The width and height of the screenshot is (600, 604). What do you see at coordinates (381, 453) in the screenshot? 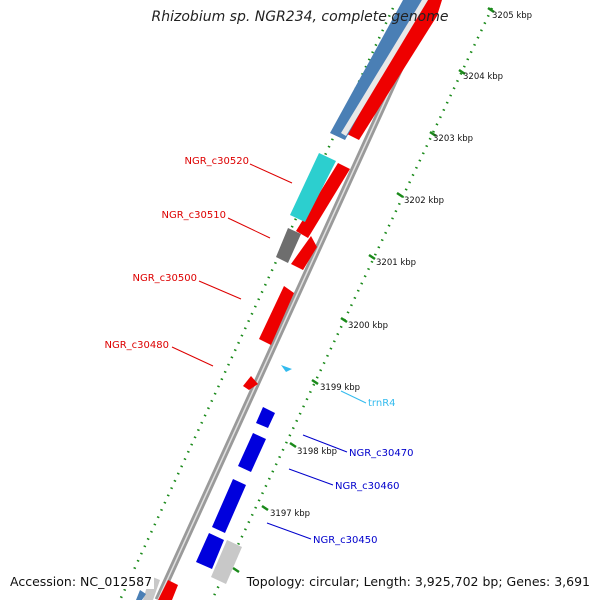
I see `gene-label-ngr-c30470: NGR_c30470` at bounding box center [381, 453].